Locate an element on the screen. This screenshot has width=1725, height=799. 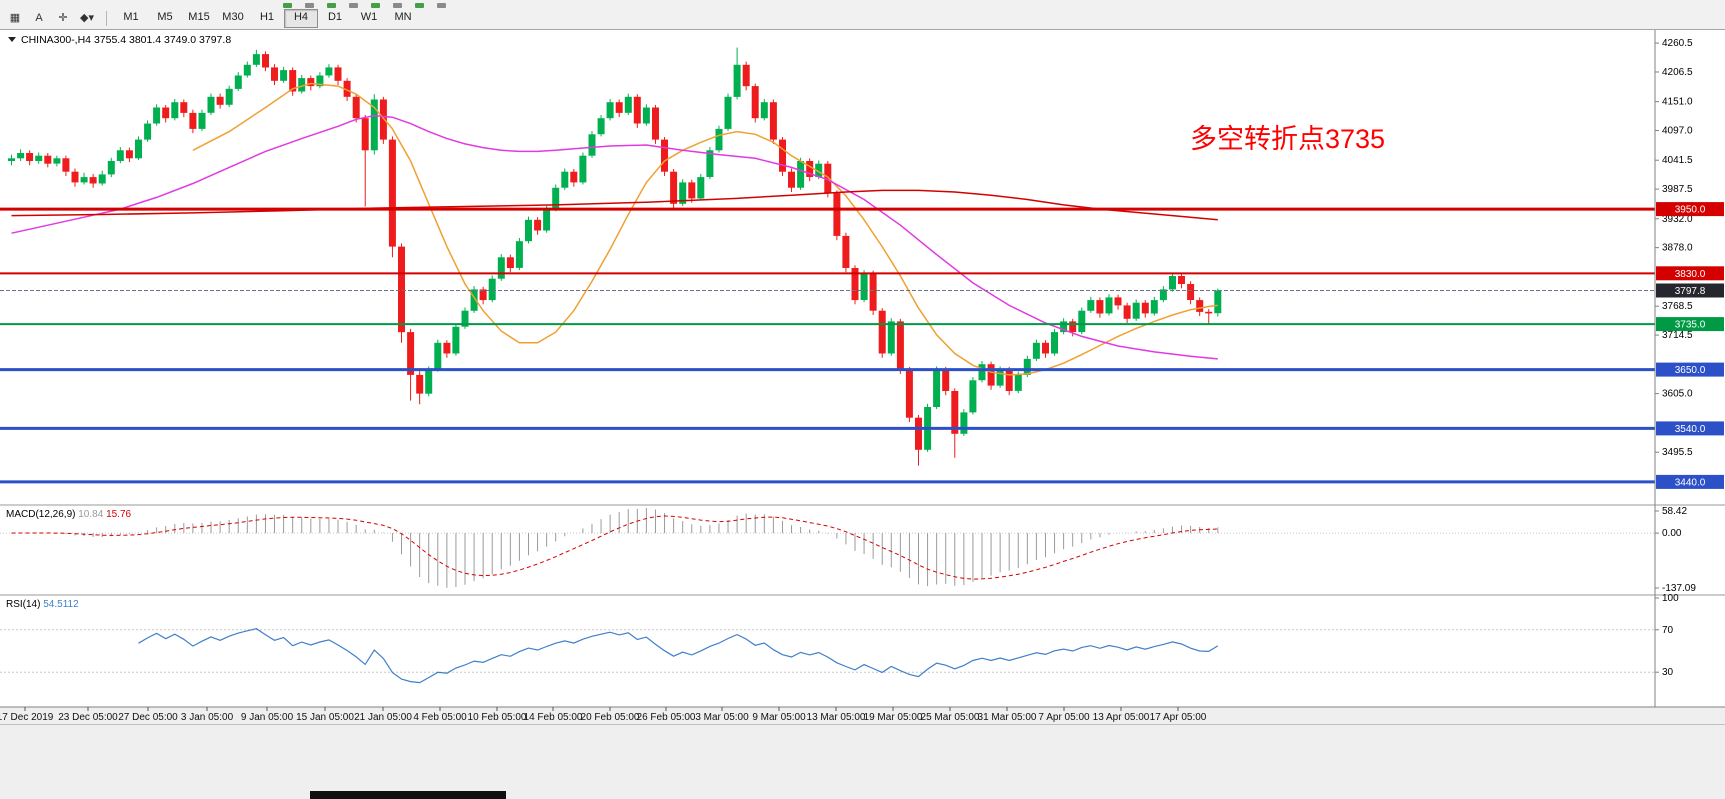
price-label: 3878.0 is located at coordinates (1677, 248).